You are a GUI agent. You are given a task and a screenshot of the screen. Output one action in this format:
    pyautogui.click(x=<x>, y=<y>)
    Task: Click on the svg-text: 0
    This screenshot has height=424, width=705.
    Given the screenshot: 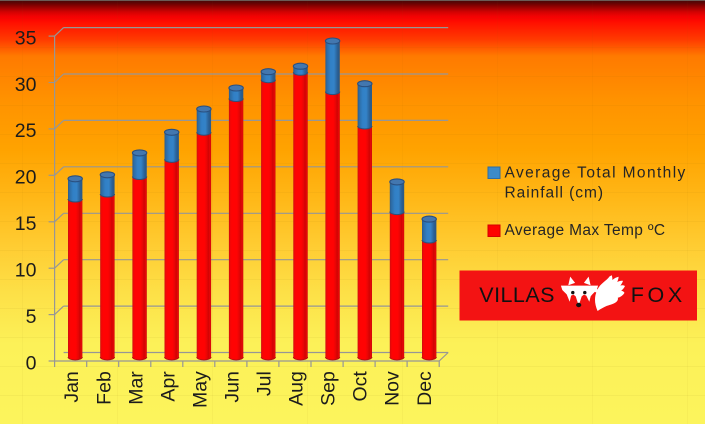 What is the action you would take?
    pyautogui.click(x=31, y=363)
    